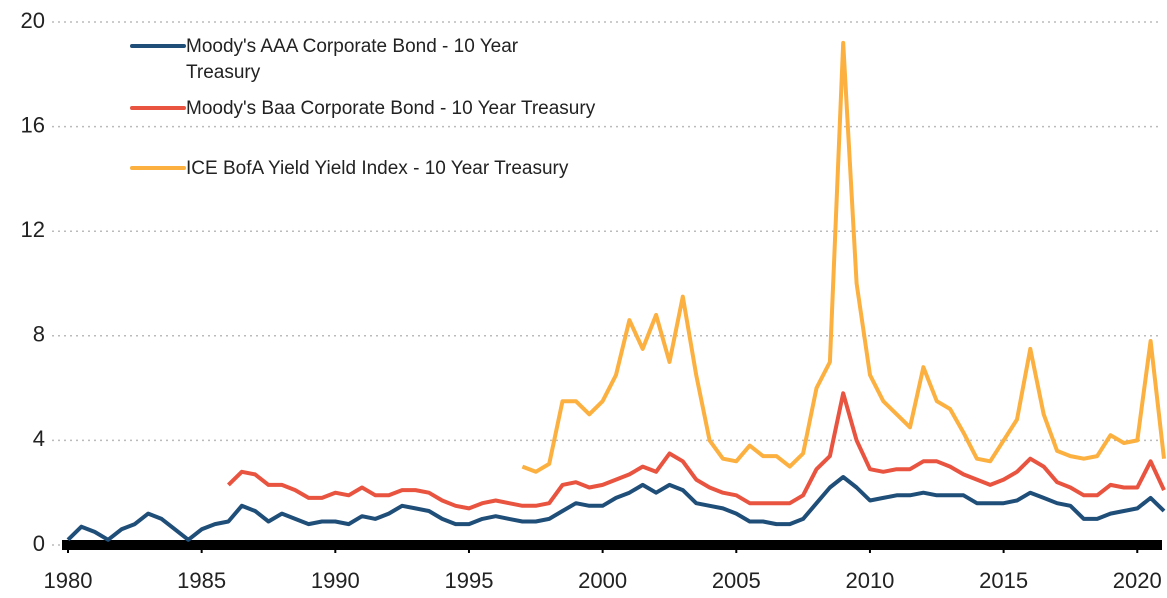 The height and width of the screenshot is (598, 1167). What do you see at coordinates (201, 580) in the screenshot?
I see `x-tick-label: 1985` at bounding box center [201, 580].